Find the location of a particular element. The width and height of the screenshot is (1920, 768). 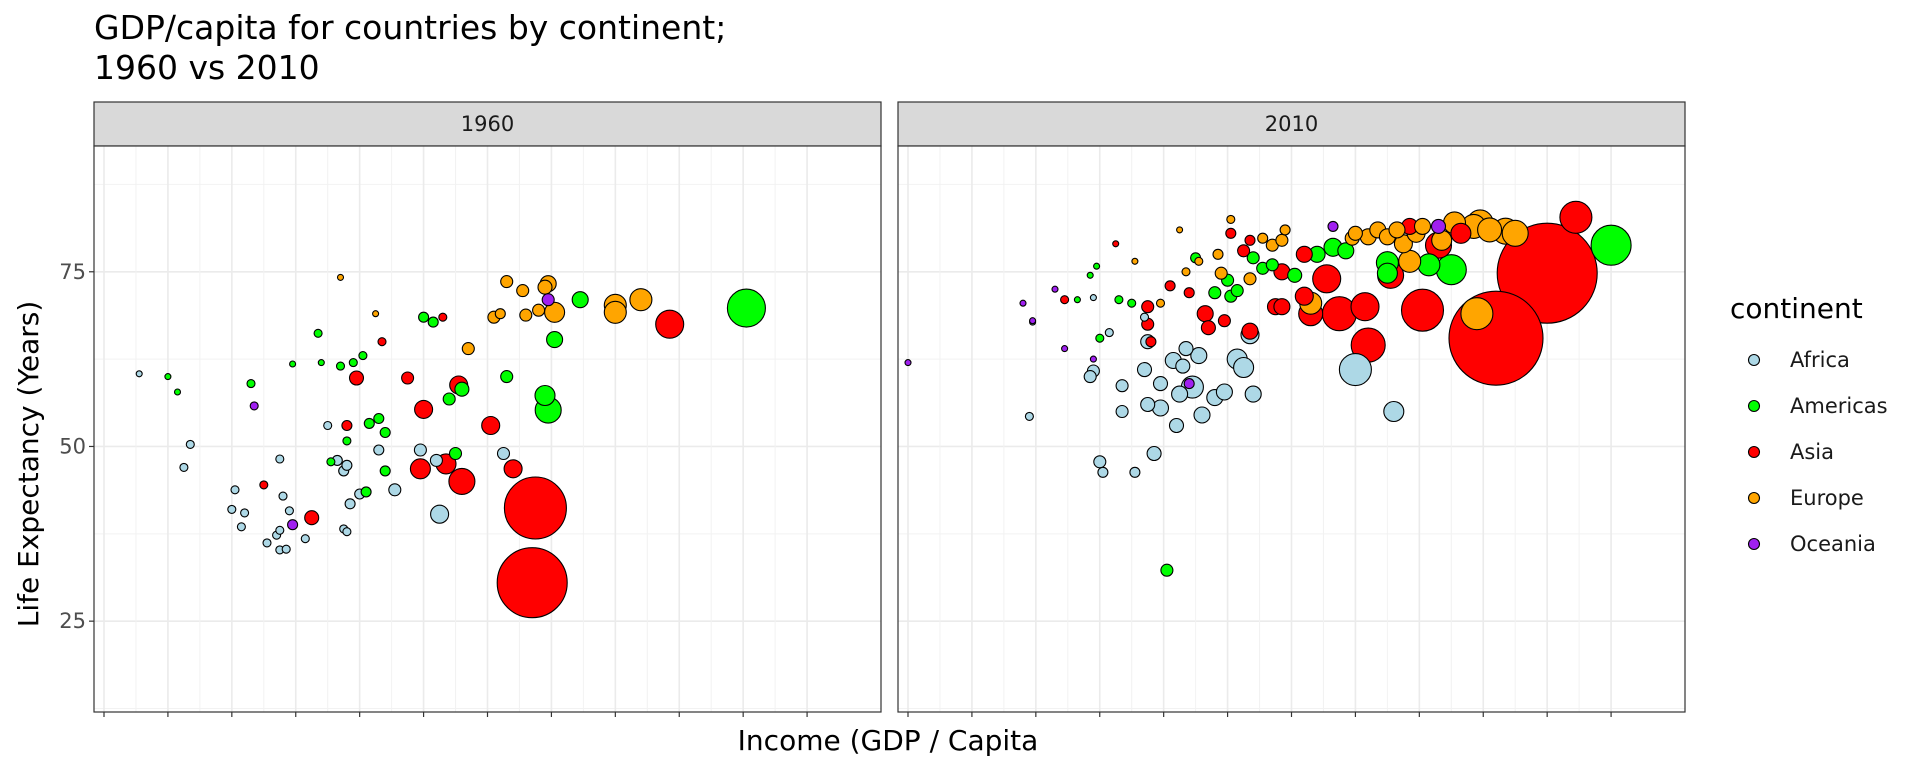

legend-key-africa is located at coordinates (1754, 360).